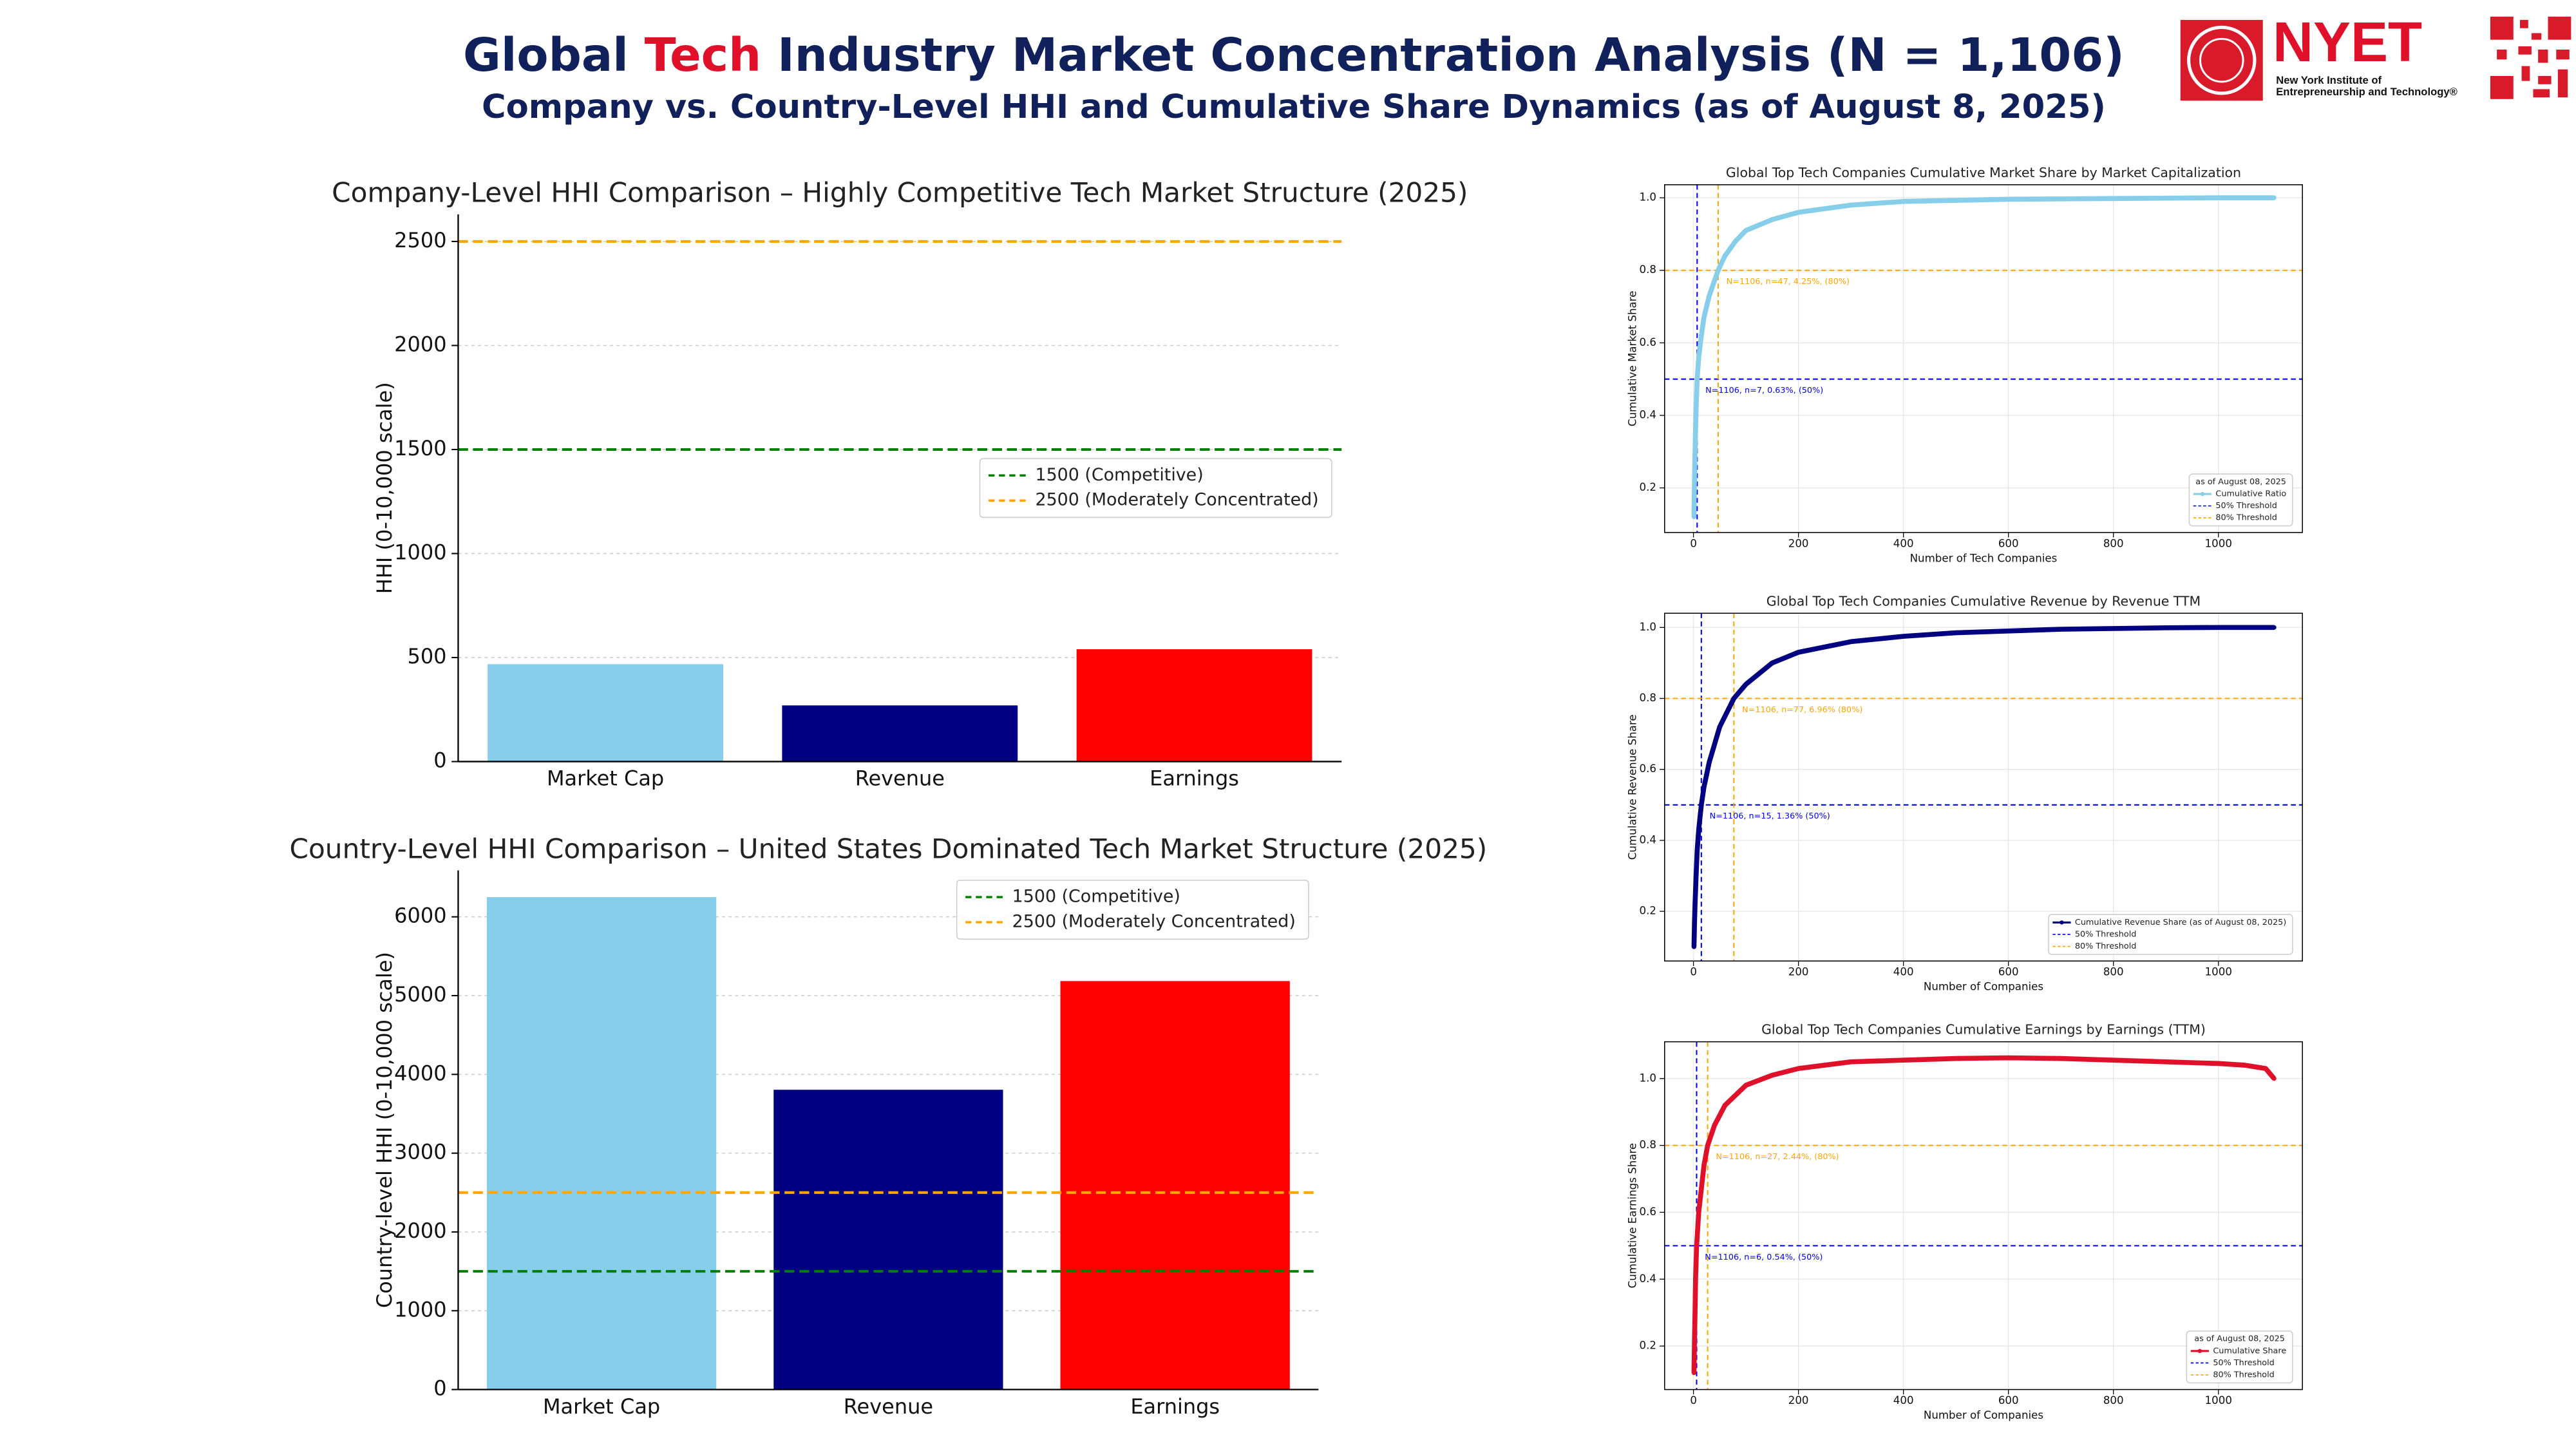 This screenshot has height=1449, width=2576. I want to click on x-tick-label: Market Cap, so click(605, 779).